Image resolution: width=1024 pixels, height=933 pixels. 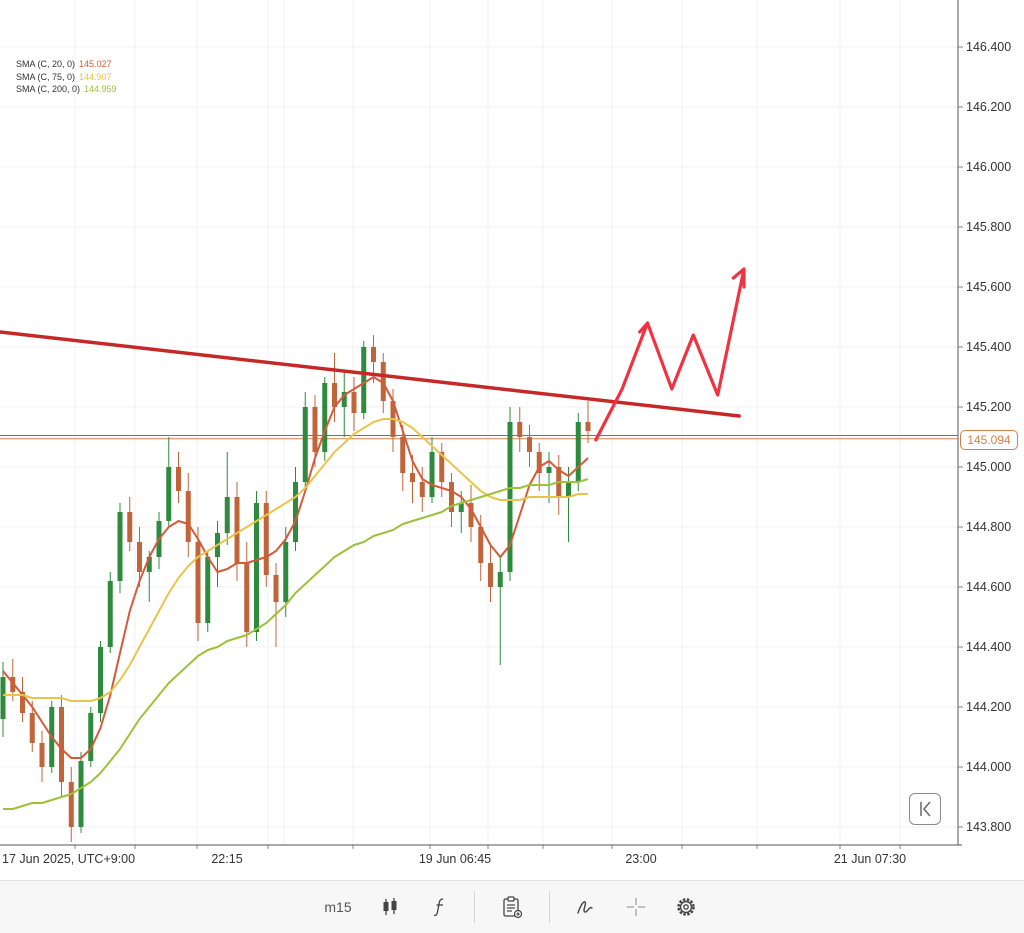 What do you see at coordinates (988, 467) in the screenshot?
I see `y-tick-label: 145.000` at bounding box center [988, 467].